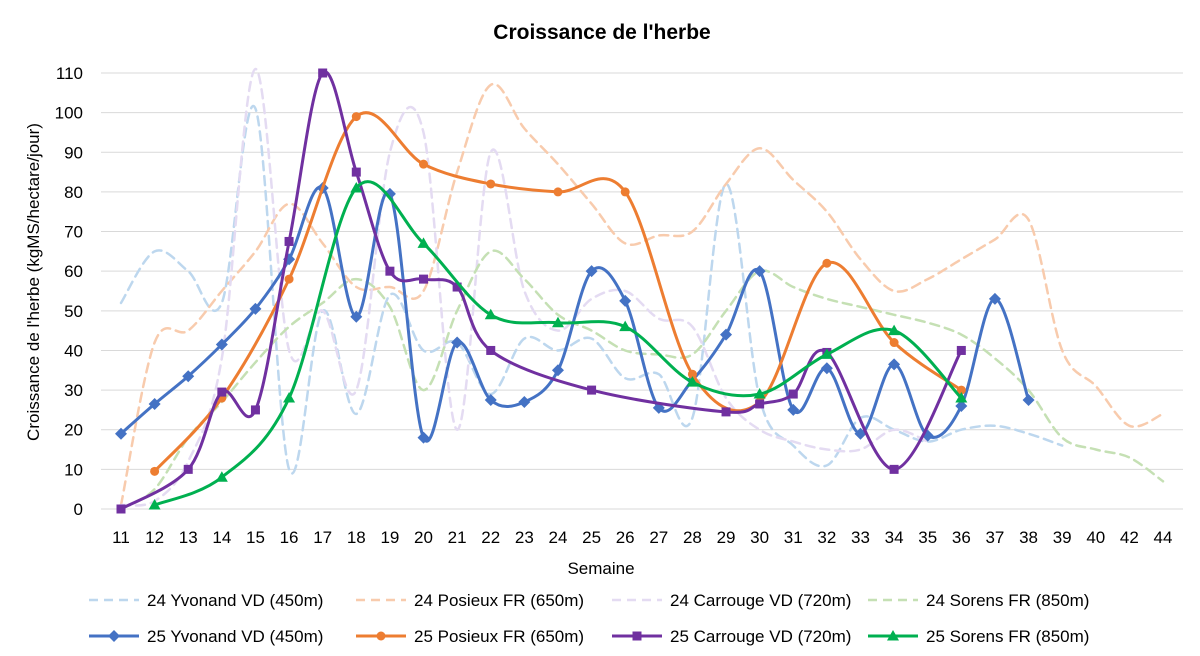  What do you see at coordinates (154, 537) in the screenshot?
I see `x-tick-label: 12` at bounding box center [154, 537].